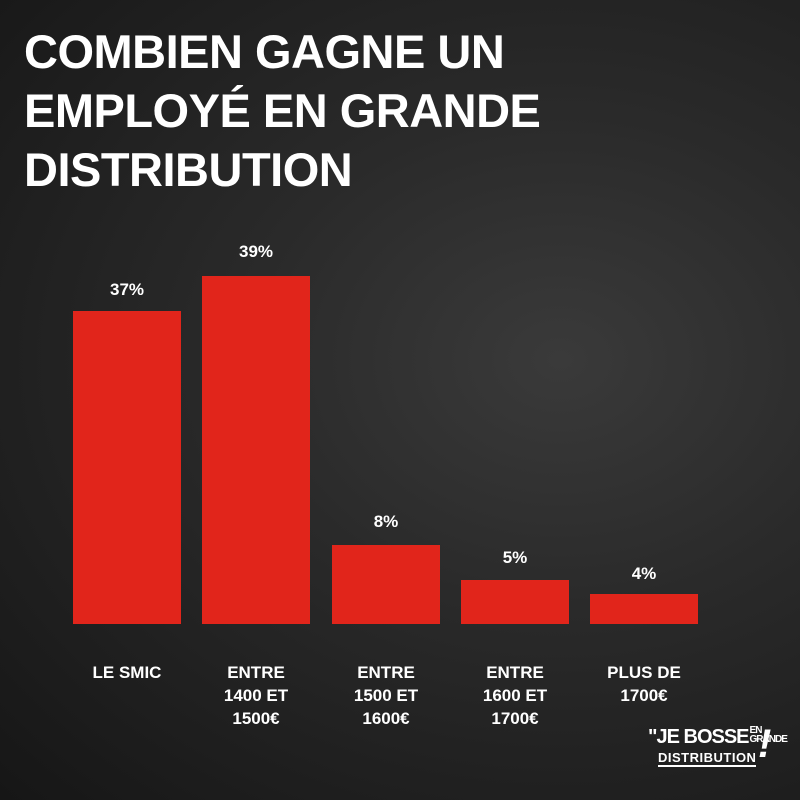 The width and height of the screenshot is (800, 800). I want to click on value-label: 39%, so click(256, 251).